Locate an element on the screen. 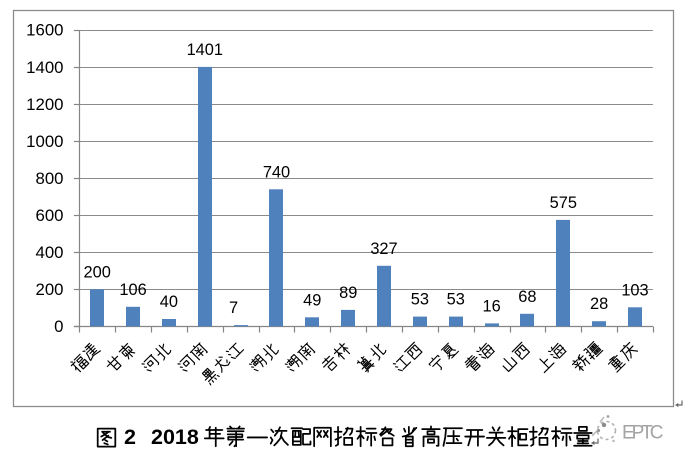 This screenshot has width=684, height=459. svg-text: 89 is located at coordinates (348, 293).